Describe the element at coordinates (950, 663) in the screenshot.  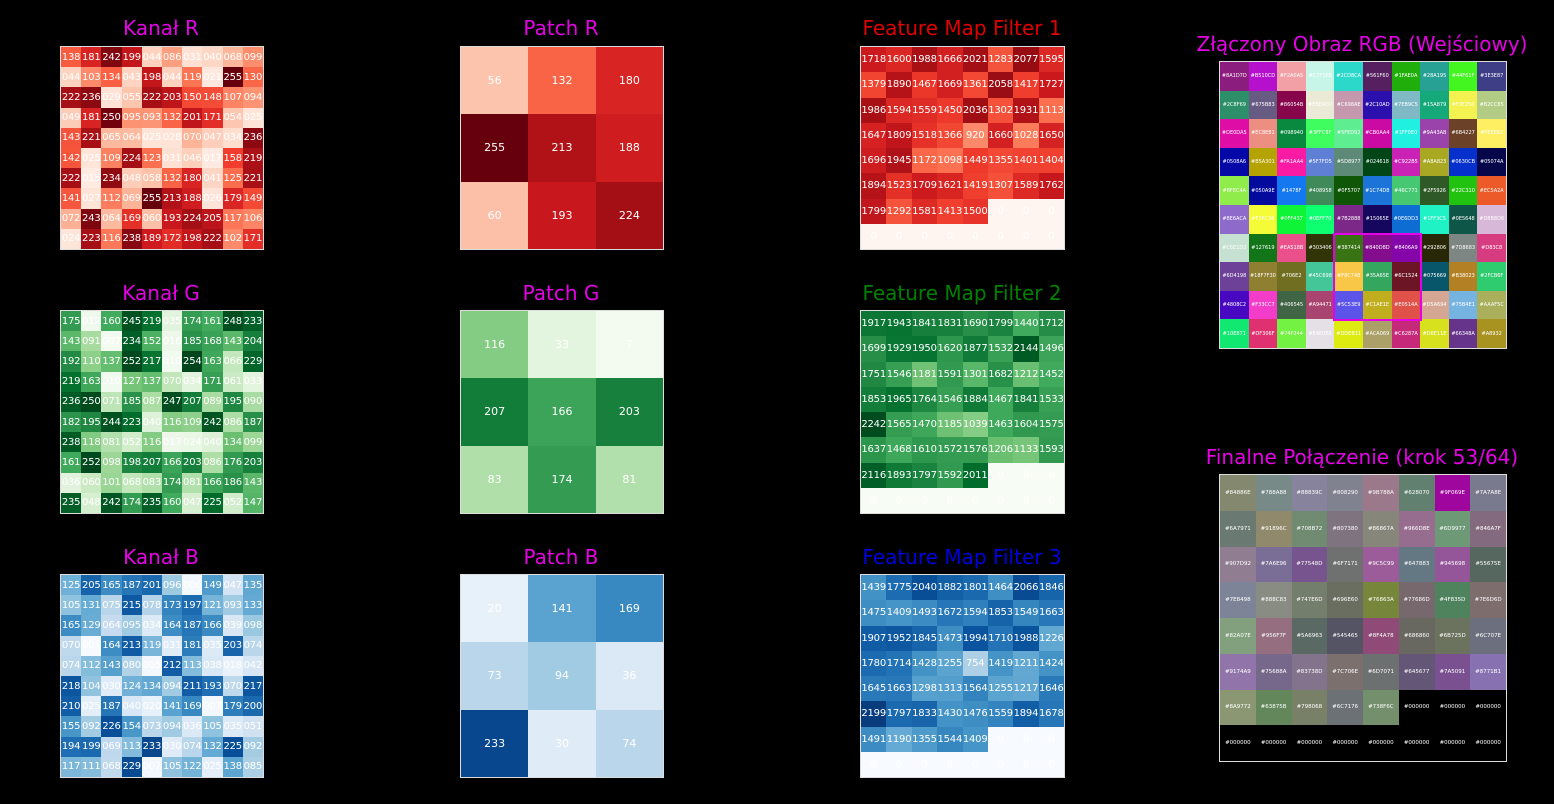
I see `cell: 1255` at that location.